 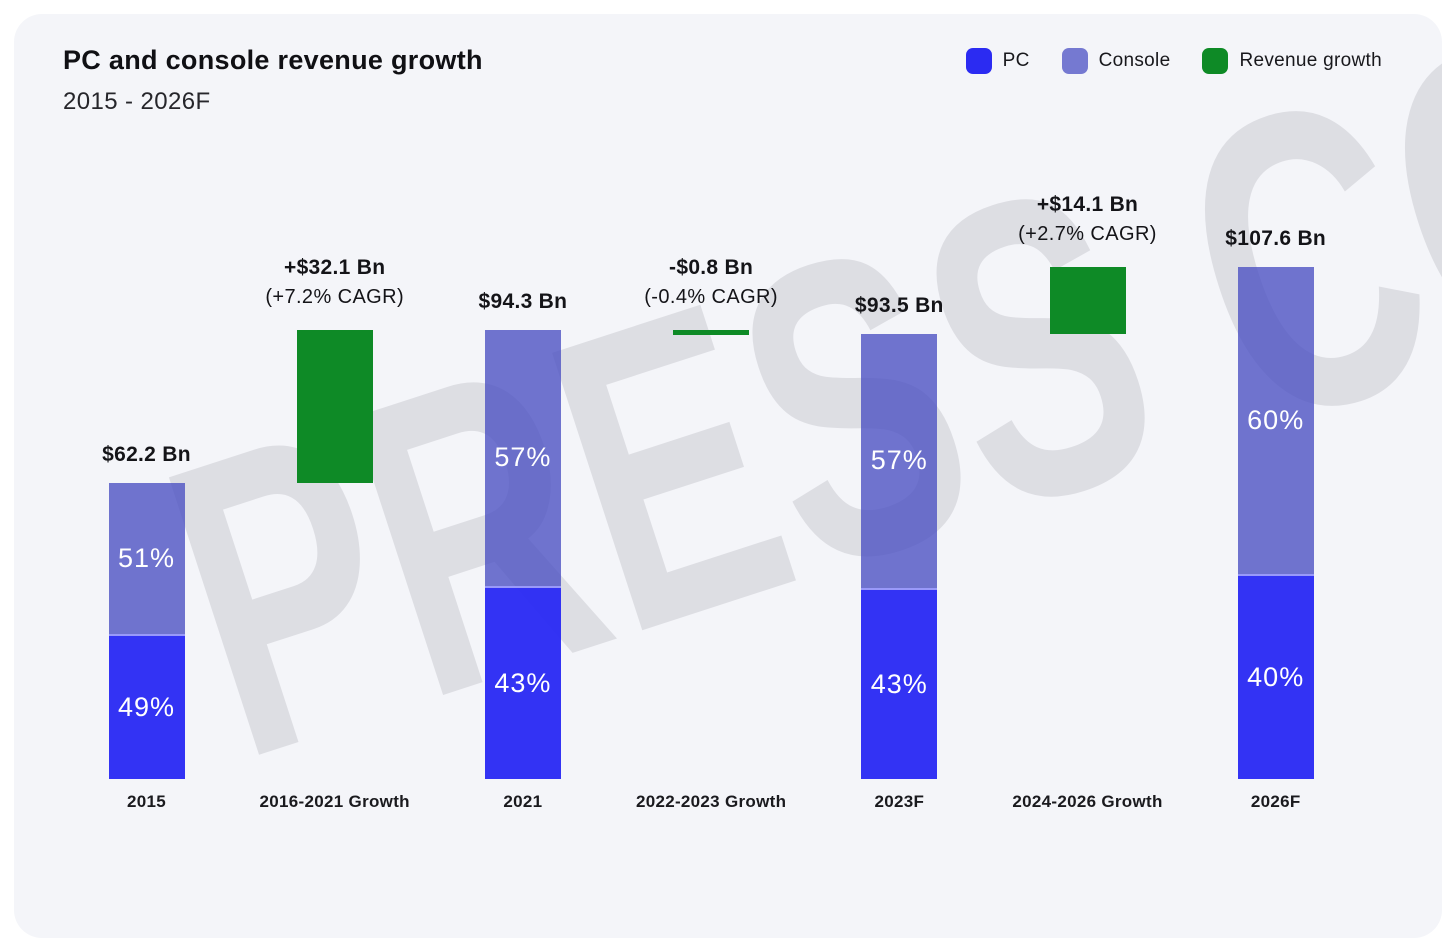 What do you see at coordinates (523, 301) in the screenshot?
I see `total-value-label: $94.3 Bn` at bounding box center [523, 301].